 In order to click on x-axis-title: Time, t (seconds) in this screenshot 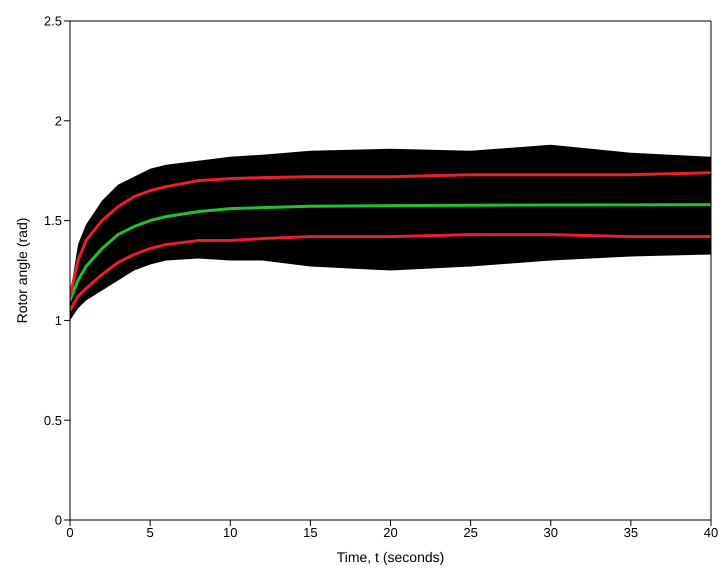, I will do `click(390, 557)`.